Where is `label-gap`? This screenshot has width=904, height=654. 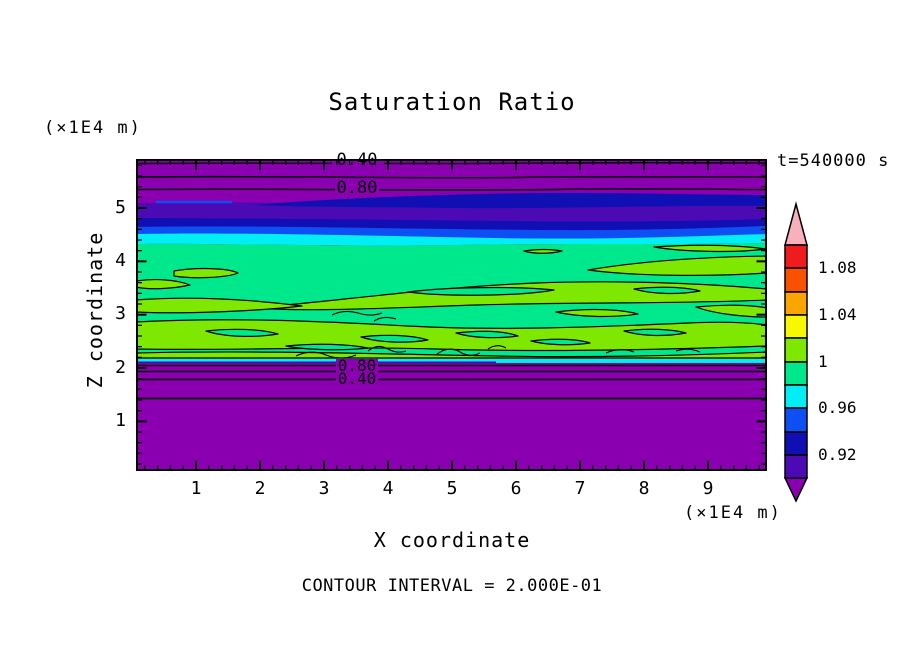
label-gap is located at coordinates (358, 165).